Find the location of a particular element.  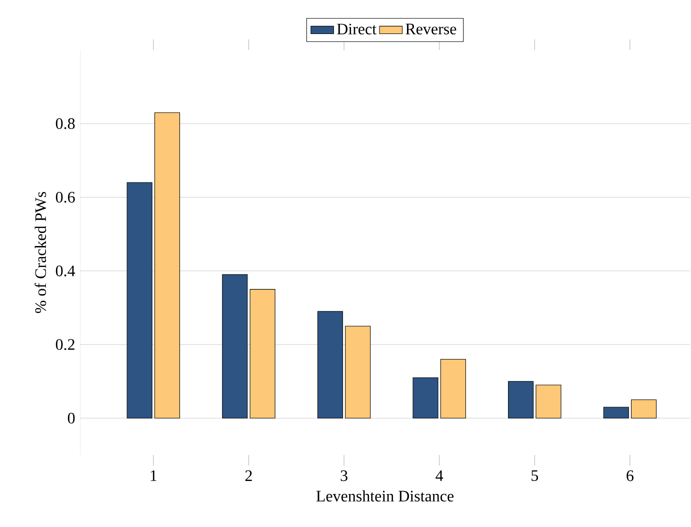

y-axis-title: % of Cracked PWs is located at coordinates (40, 253).